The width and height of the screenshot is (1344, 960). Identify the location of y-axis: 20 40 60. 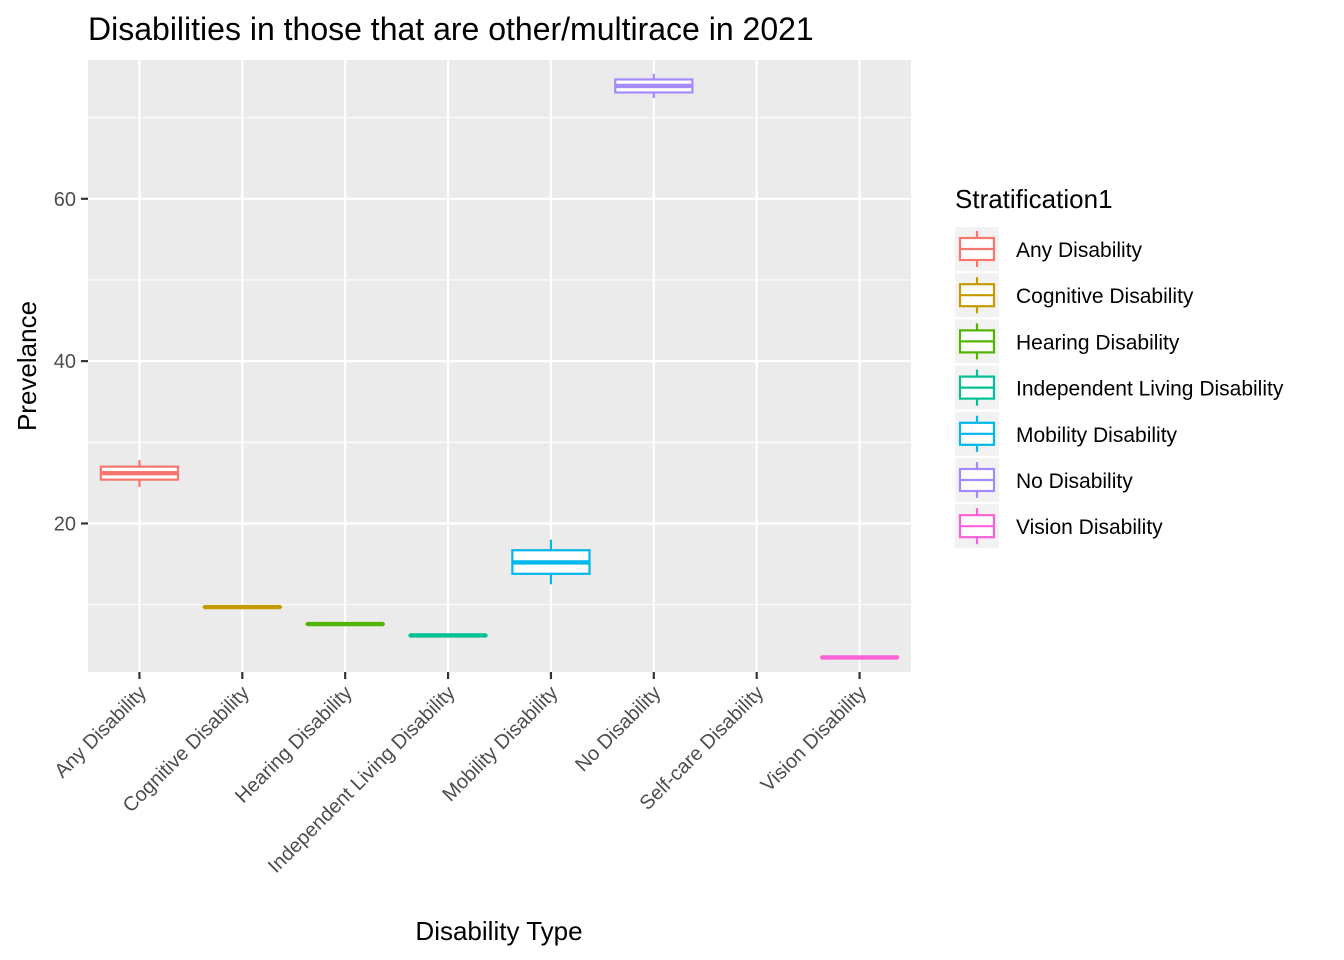
(71, 362).